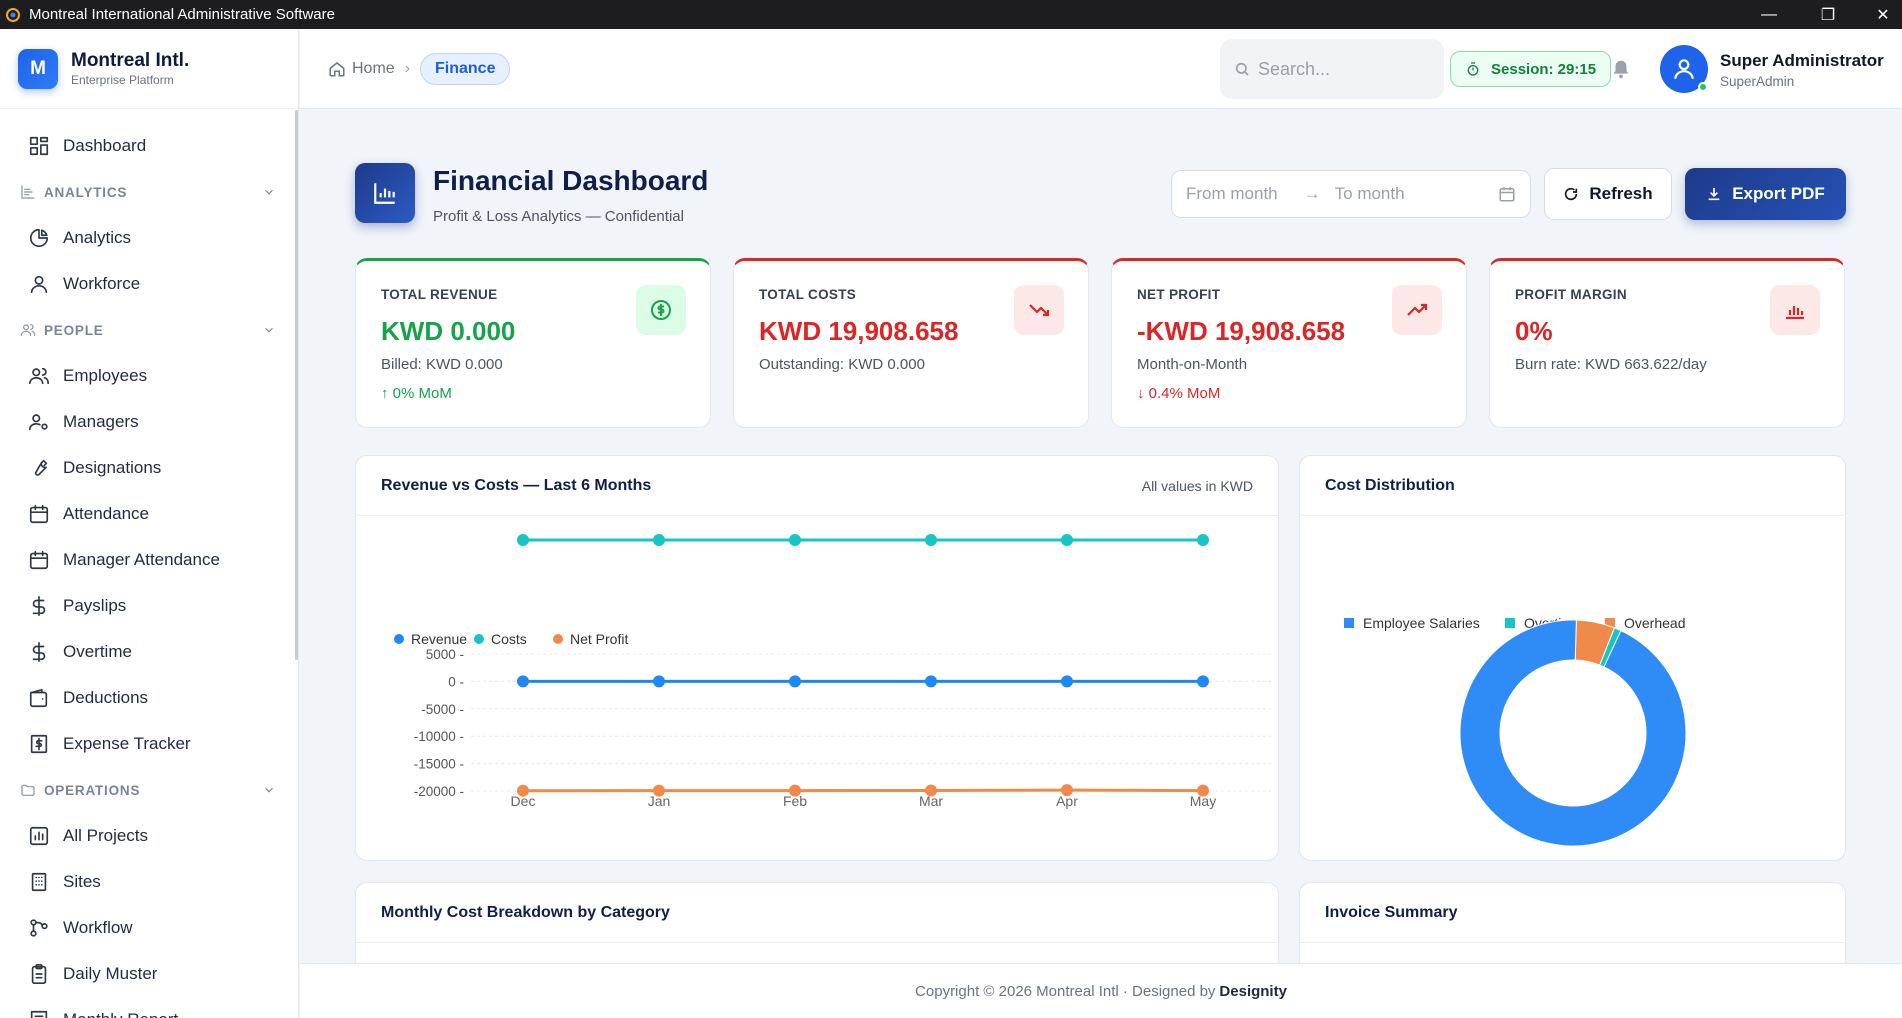 This screenshot has height=1018, width=1902. Describe the element at coordinates (106, 835) in the screenshot. I see `sidebar-item-label: All Projects` at that location.